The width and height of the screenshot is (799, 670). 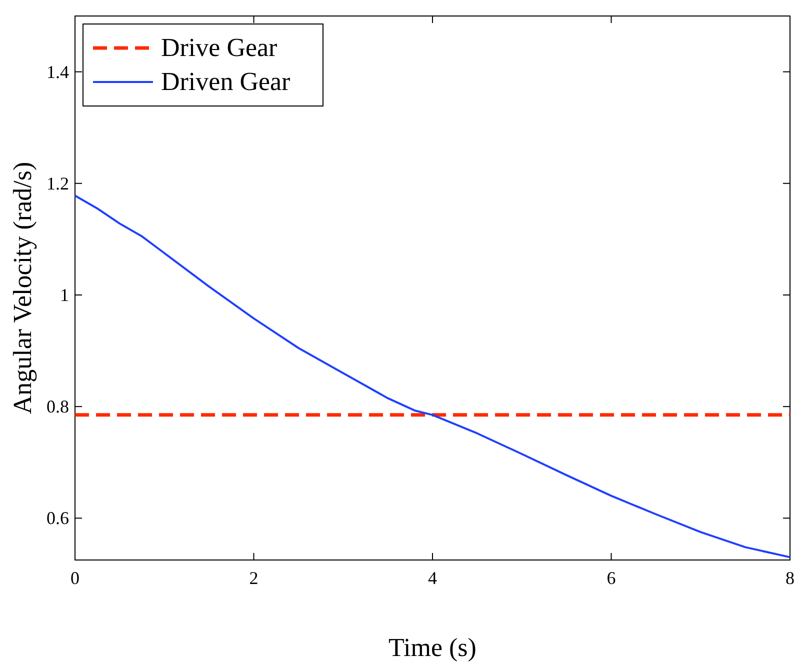 What do you see at coordinates (75, 578) in the screenshot?
I see `x-tick-label: 0` at bounding box center [75, 578].